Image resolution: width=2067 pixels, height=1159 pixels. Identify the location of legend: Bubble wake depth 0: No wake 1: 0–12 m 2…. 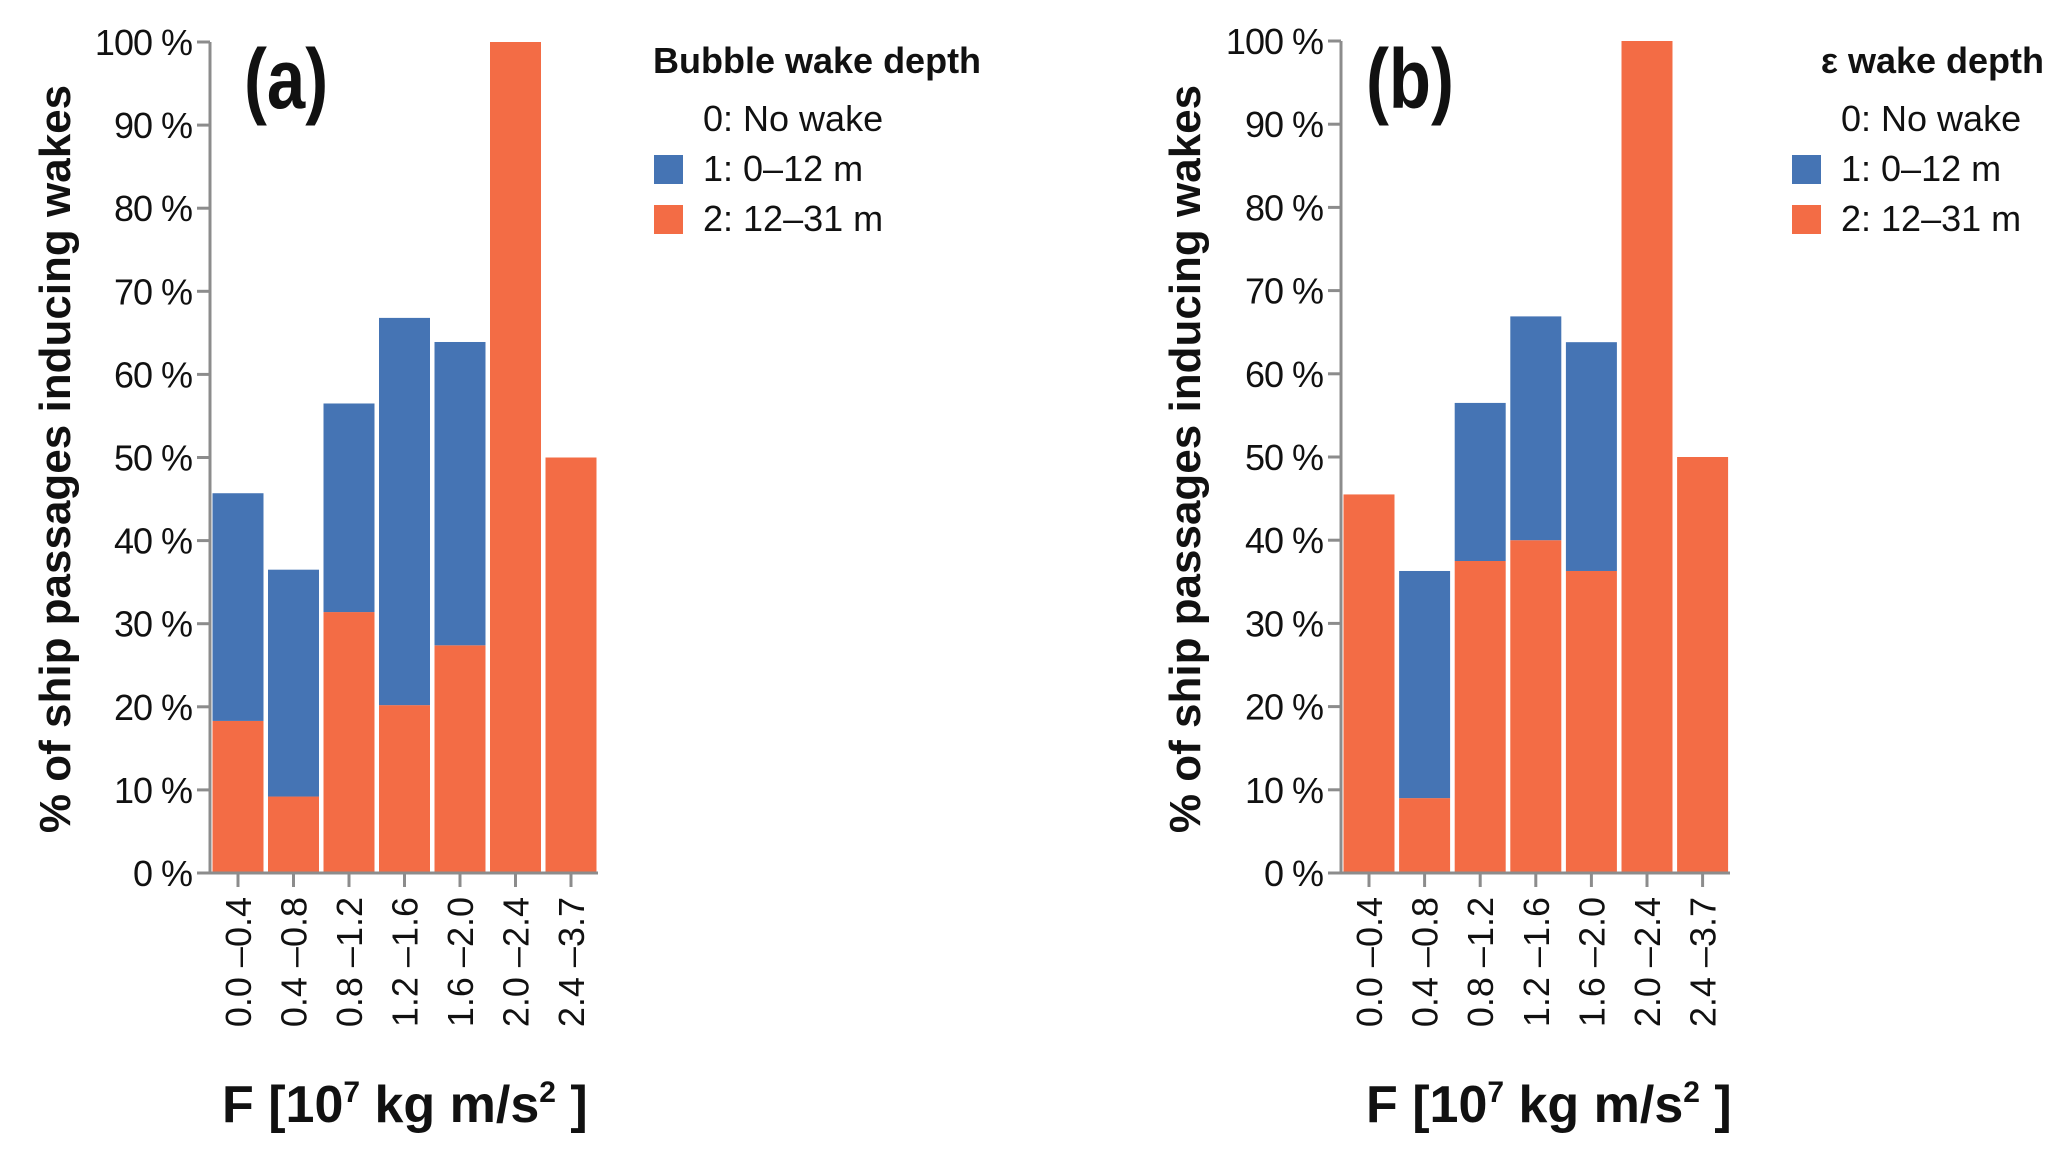
(817, 139).